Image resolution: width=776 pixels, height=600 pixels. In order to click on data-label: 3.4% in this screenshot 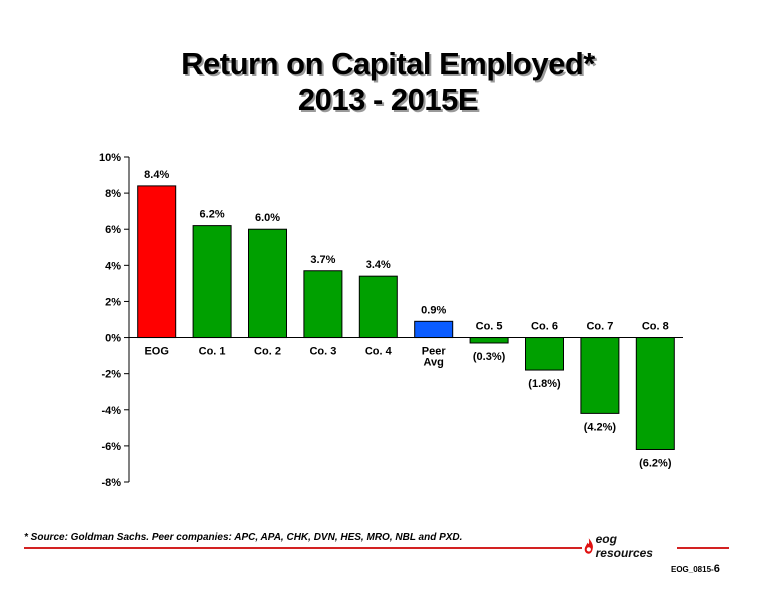, I will do `click(378, 265)`.